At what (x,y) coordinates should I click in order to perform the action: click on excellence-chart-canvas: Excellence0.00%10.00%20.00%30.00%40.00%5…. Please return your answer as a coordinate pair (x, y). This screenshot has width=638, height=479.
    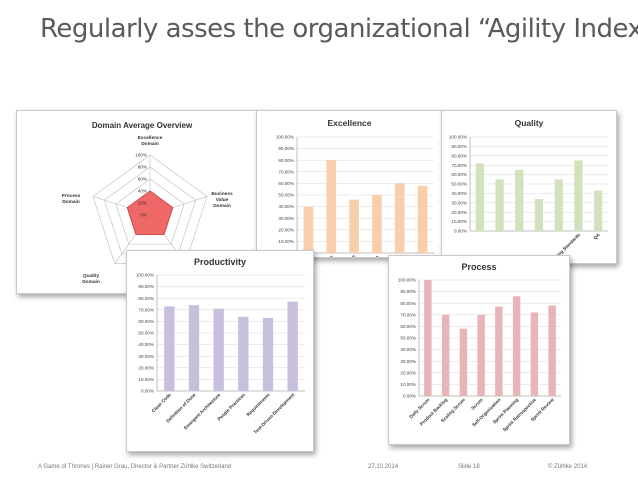
    Looking at the image, I should click on (355, 187).